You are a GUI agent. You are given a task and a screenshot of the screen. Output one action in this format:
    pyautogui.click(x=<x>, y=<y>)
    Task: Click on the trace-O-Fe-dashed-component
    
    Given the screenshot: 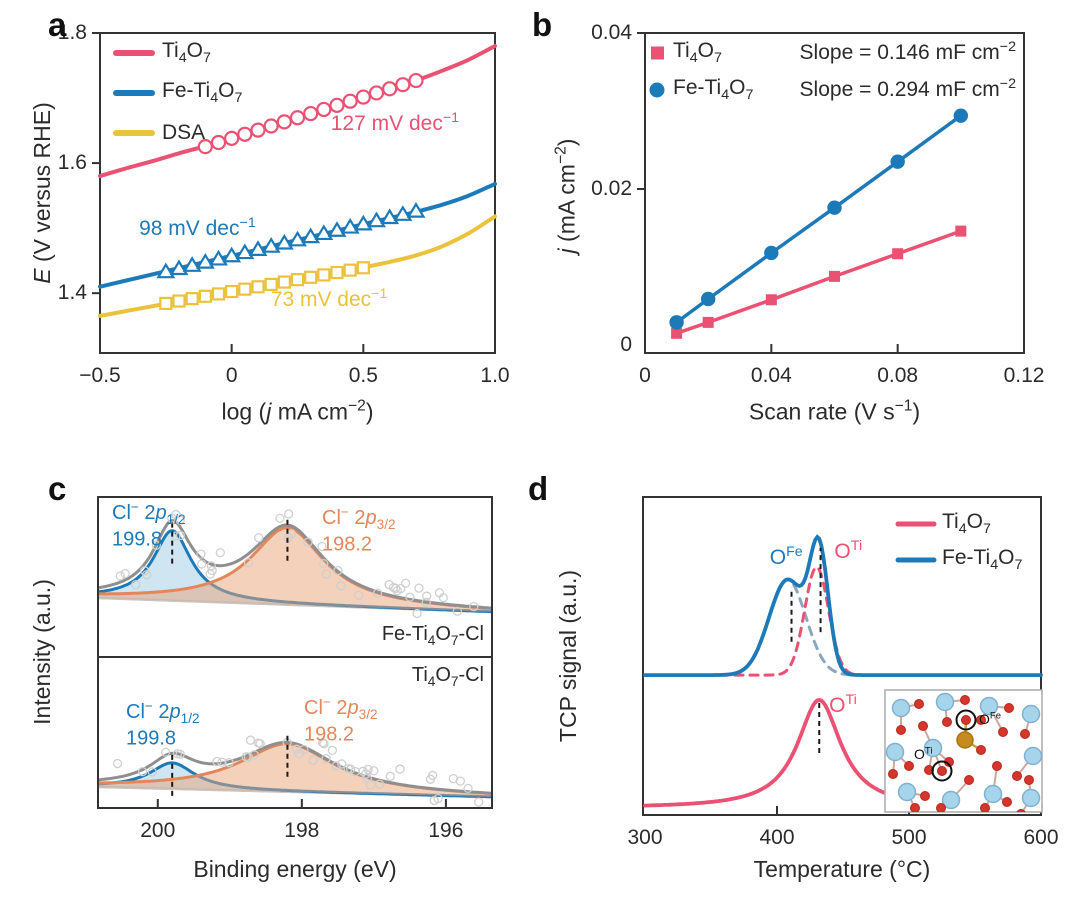 What is the action you would take?
    pyautogui.click(x=843, y=627)
    